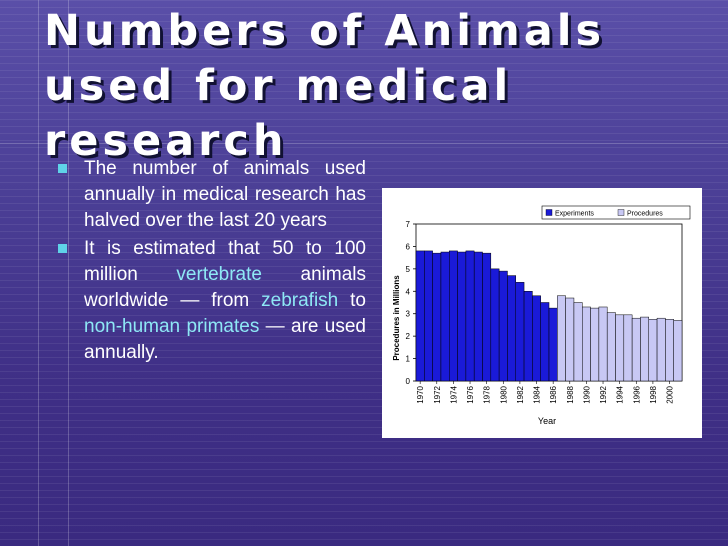 The width and height of the screenshot is (728, 546). I want to click on y-tick-label: 5, so click(408, 269).